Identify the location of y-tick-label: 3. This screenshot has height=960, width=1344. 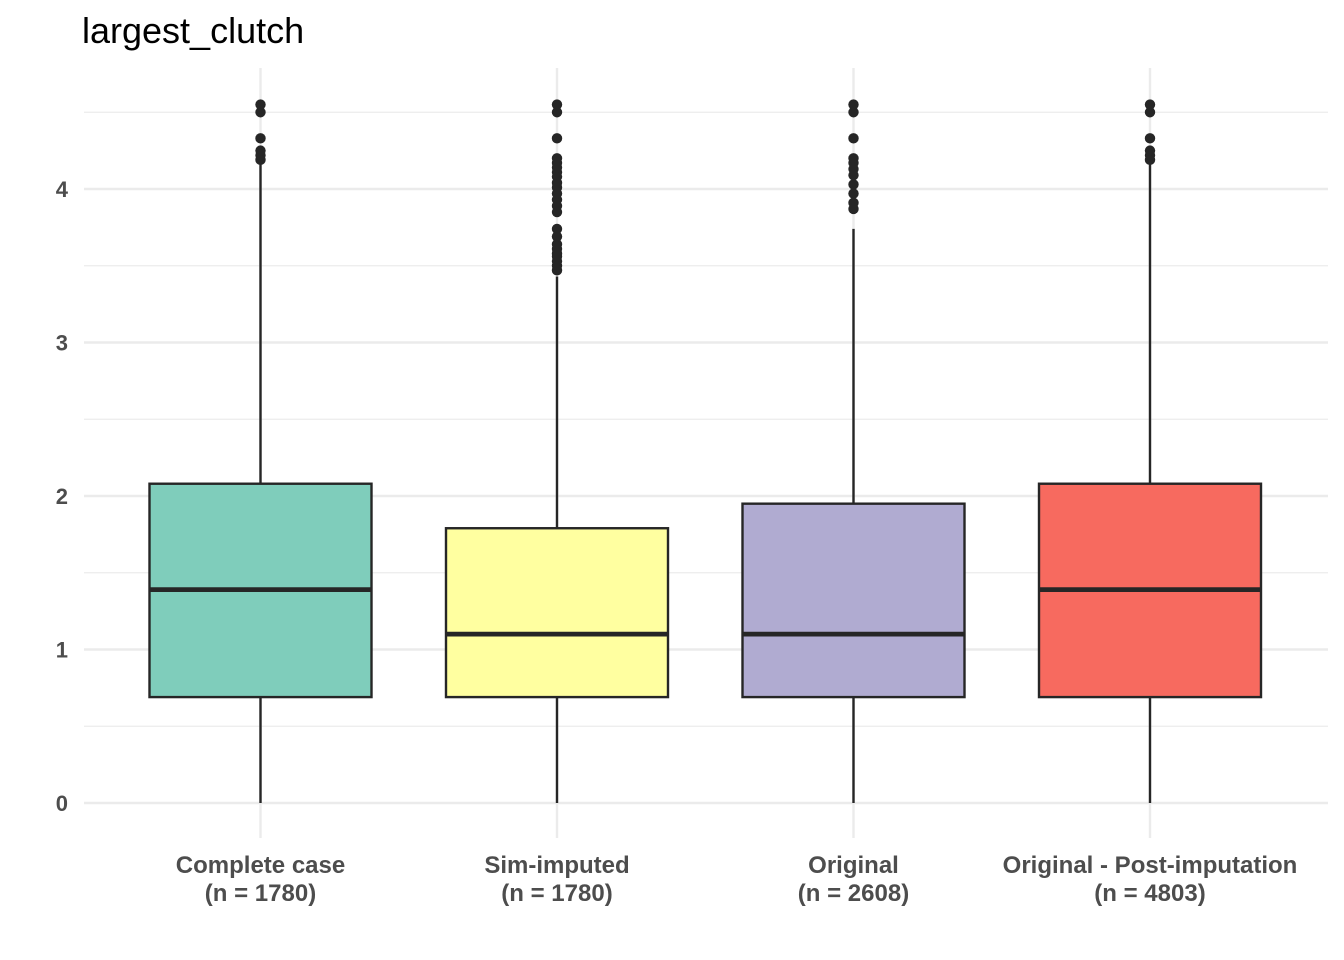
(62, 343).